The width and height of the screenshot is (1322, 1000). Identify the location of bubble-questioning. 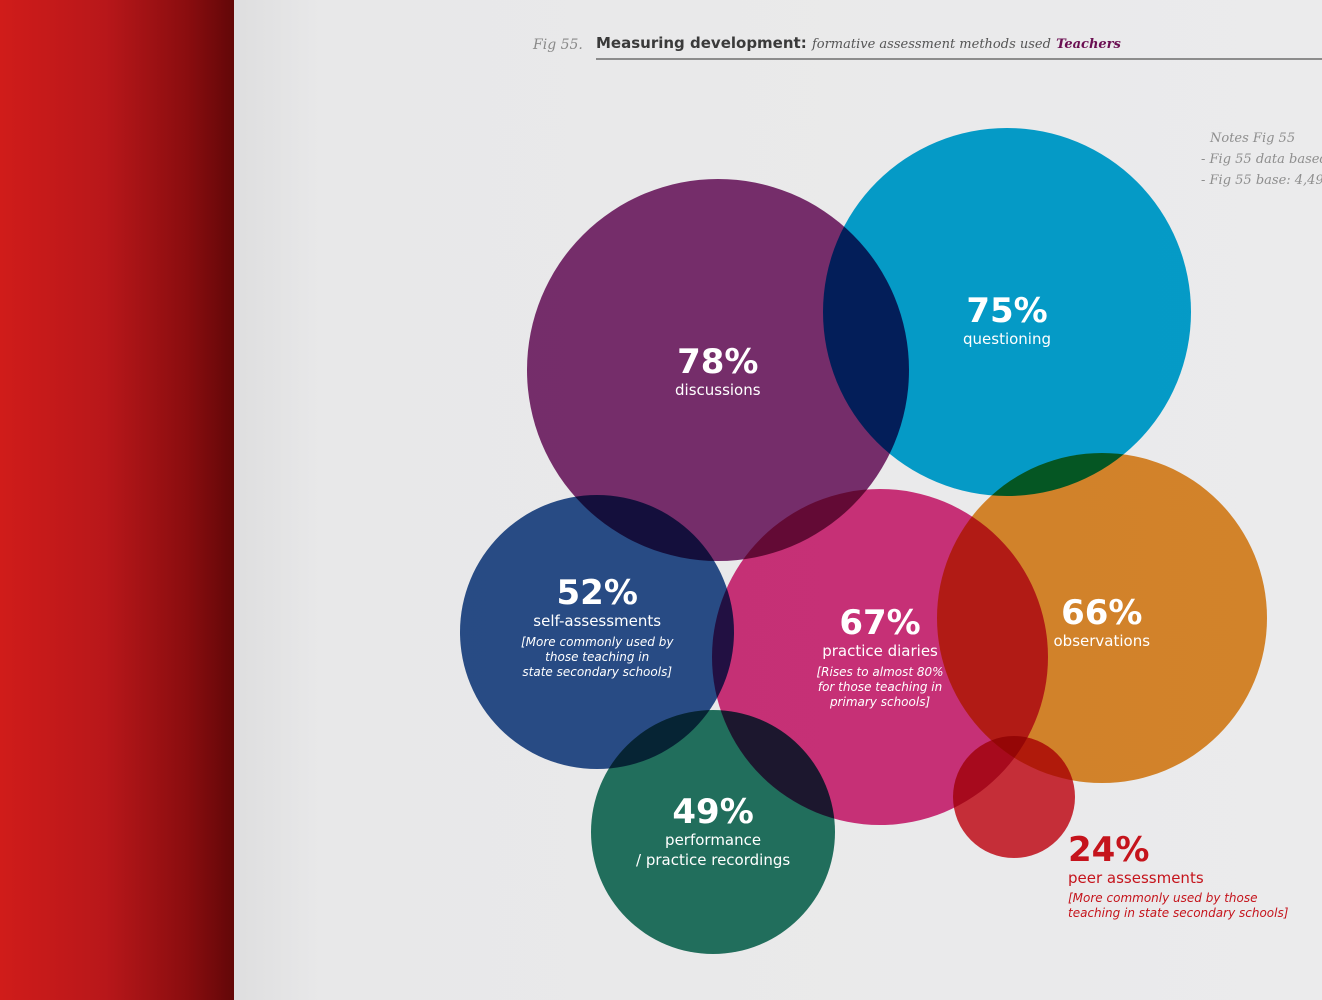
(1007, 312).